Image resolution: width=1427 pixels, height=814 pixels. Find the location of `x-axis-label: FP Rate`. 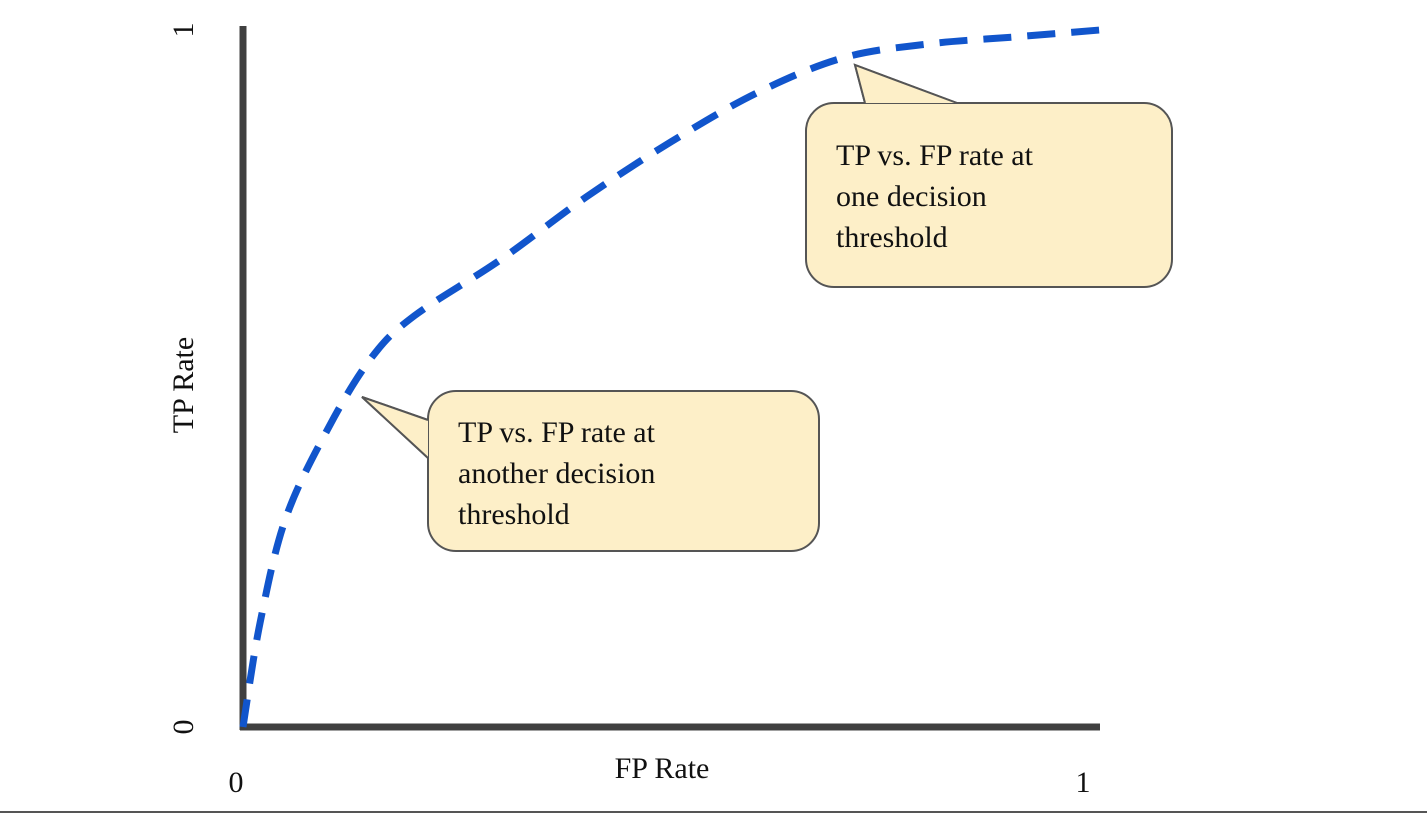

x-axis-label: FP Rate is located at coordinates (662, 768).